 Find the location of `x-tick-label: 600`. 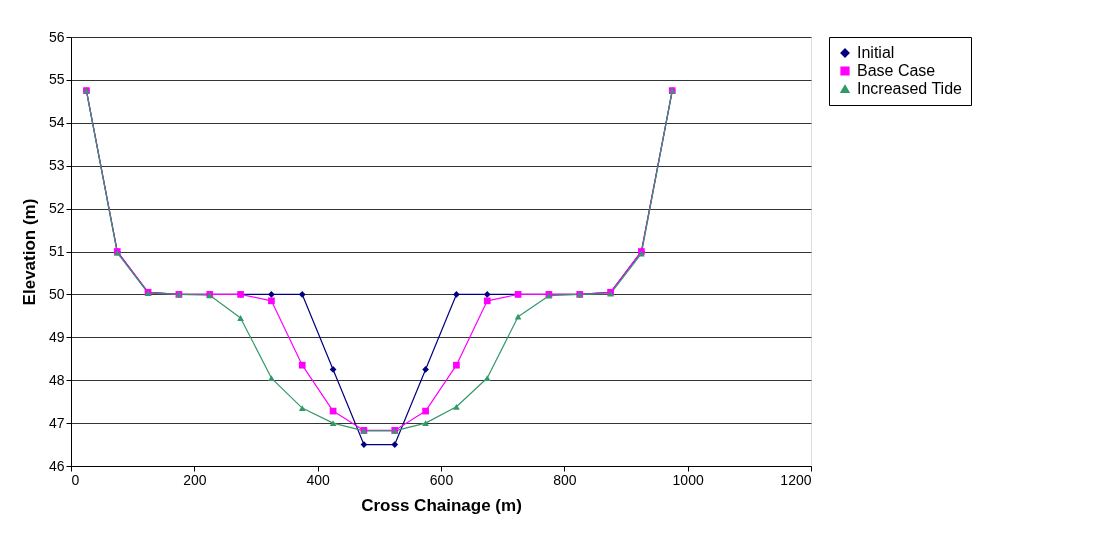

x-tick-label: 600 is located at coordinates (441, 479).